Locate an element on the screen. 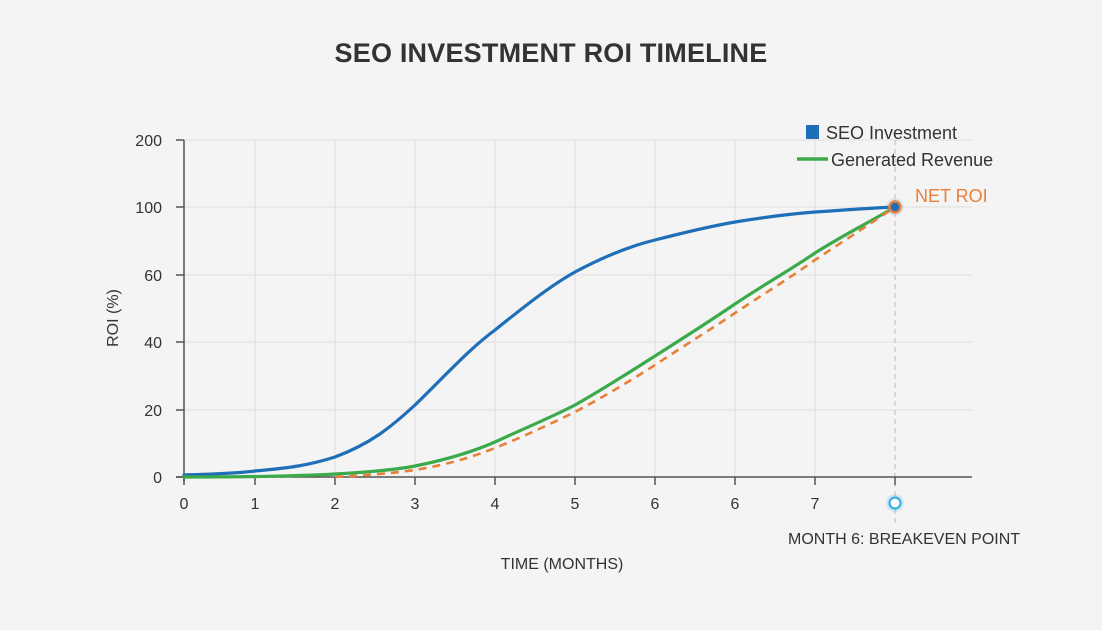 This screenshot has height=630, width=1102. y-tick-label: 0 is located at coordinates (157, 478).